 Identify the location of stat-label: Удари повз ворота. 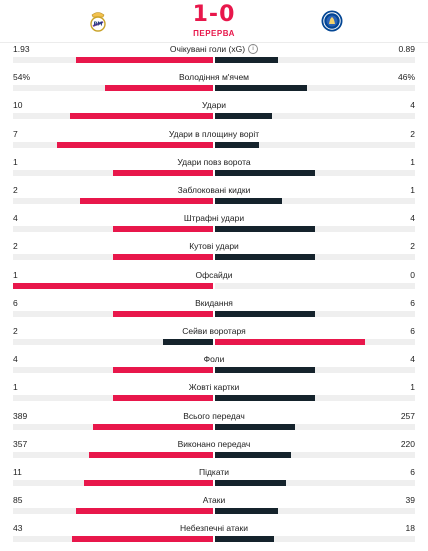
(214, 162).